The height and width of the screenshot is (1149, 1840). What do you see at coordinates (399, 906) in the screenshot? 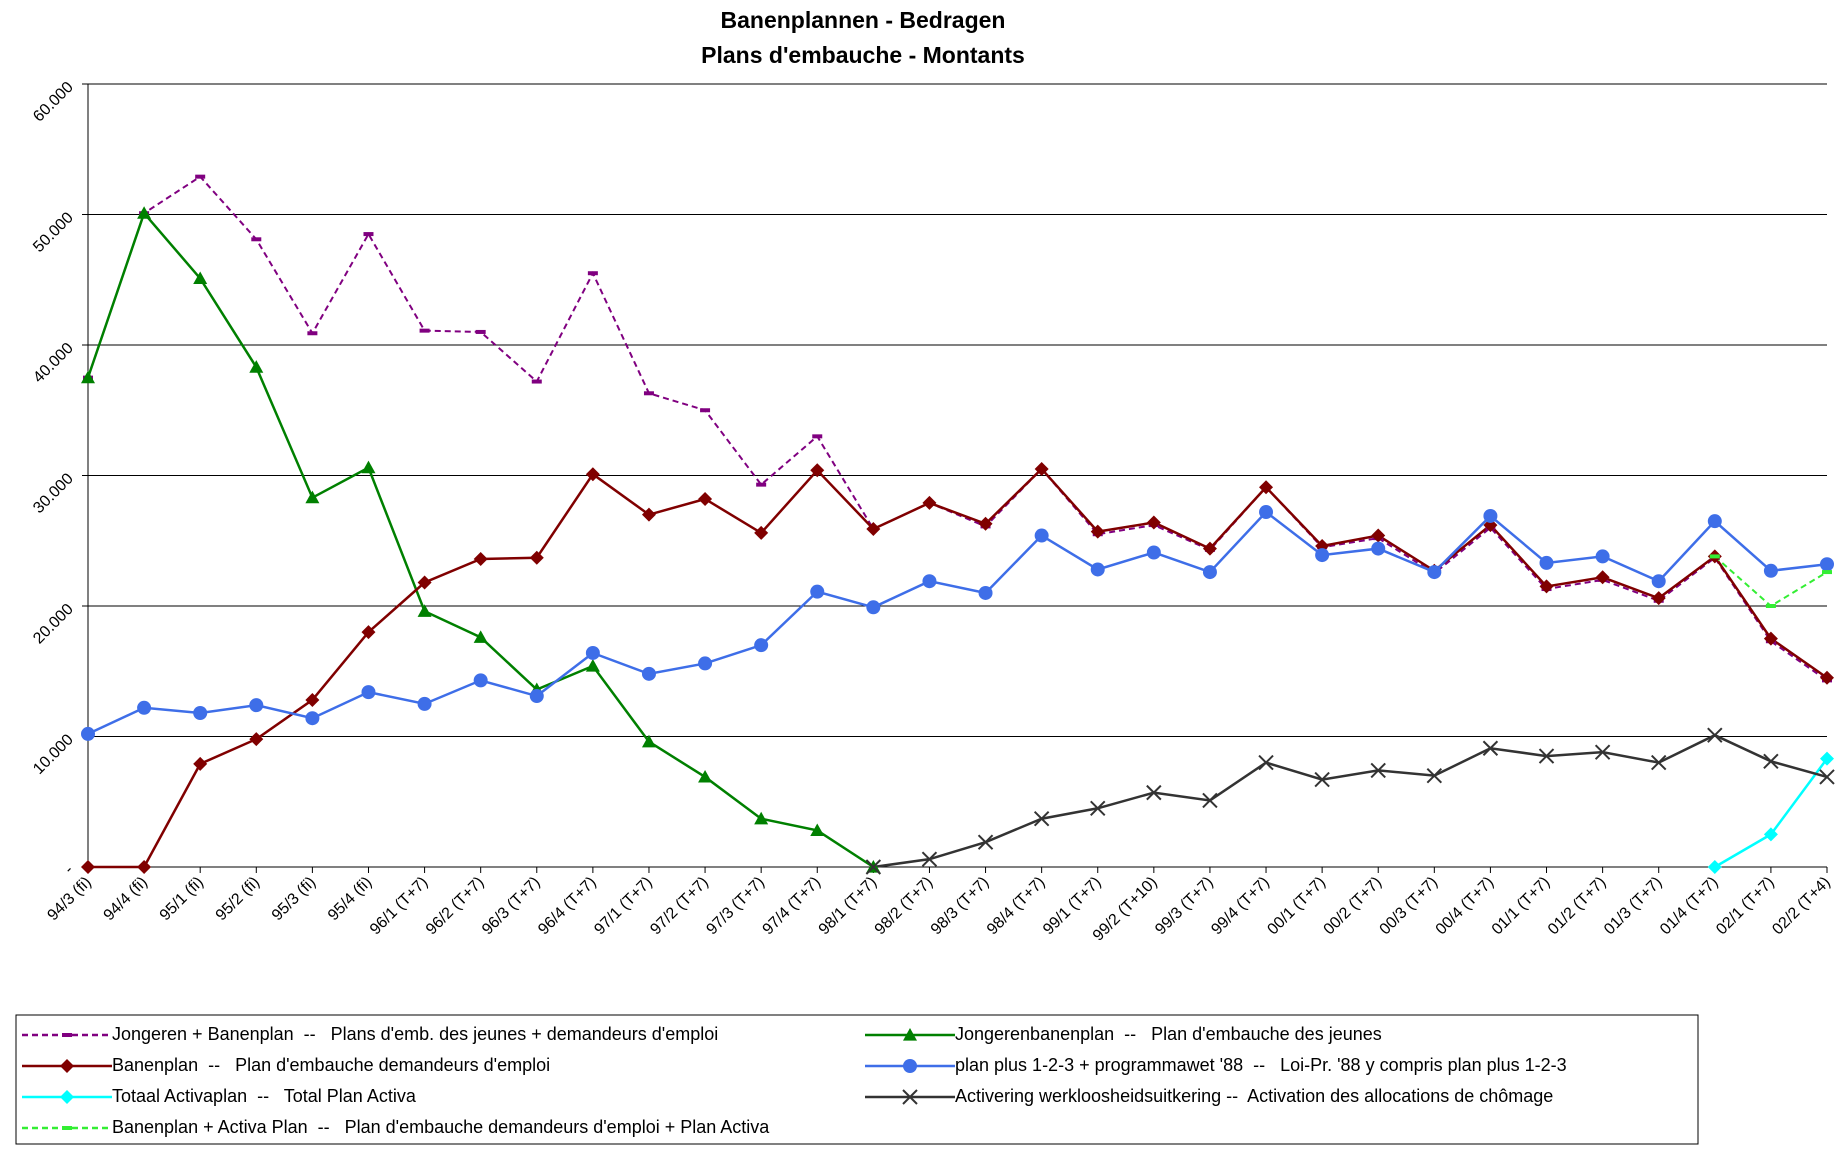
I see `x-tick-label: 96/1 (T+7)` at bounding box center [399, 906].